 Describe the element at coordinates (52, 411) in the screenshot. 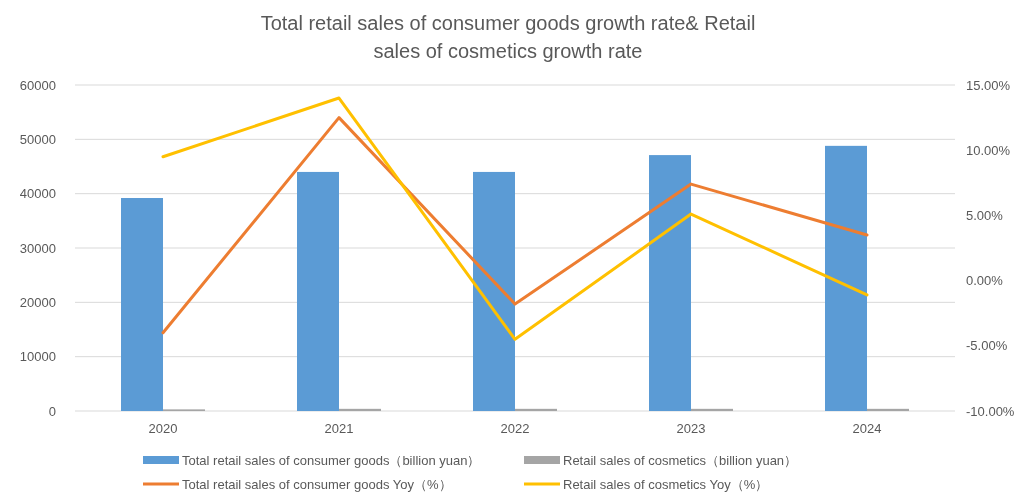

I see `y-tick-label: 0` at that location.